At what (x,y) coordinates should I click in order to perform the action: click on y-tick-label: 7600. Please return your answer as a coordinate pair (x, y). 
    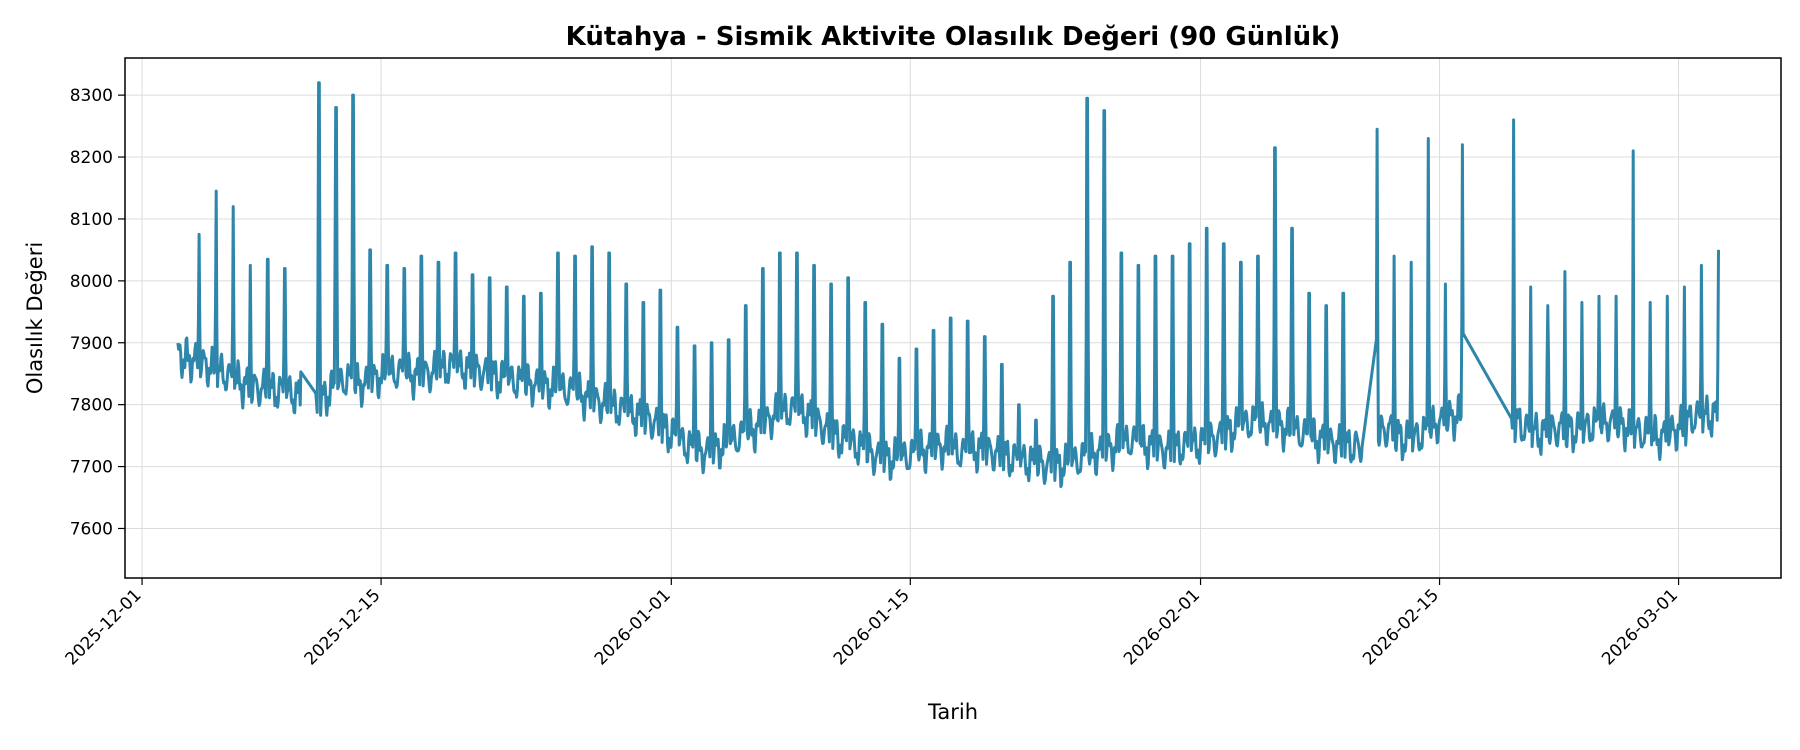
    Looking at the image, I should click on (91, 529).